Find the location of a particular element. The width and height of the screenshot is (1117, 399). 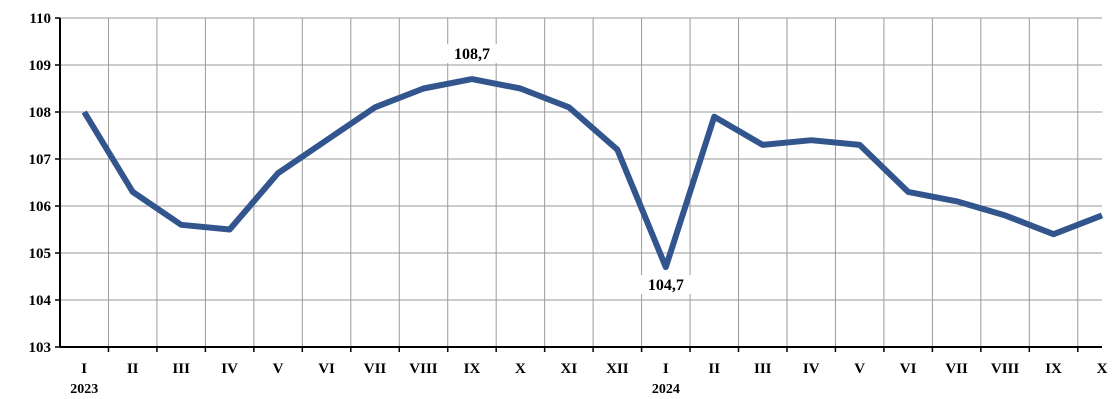

x-tick-label: XI is located at coordinates (569, 369).